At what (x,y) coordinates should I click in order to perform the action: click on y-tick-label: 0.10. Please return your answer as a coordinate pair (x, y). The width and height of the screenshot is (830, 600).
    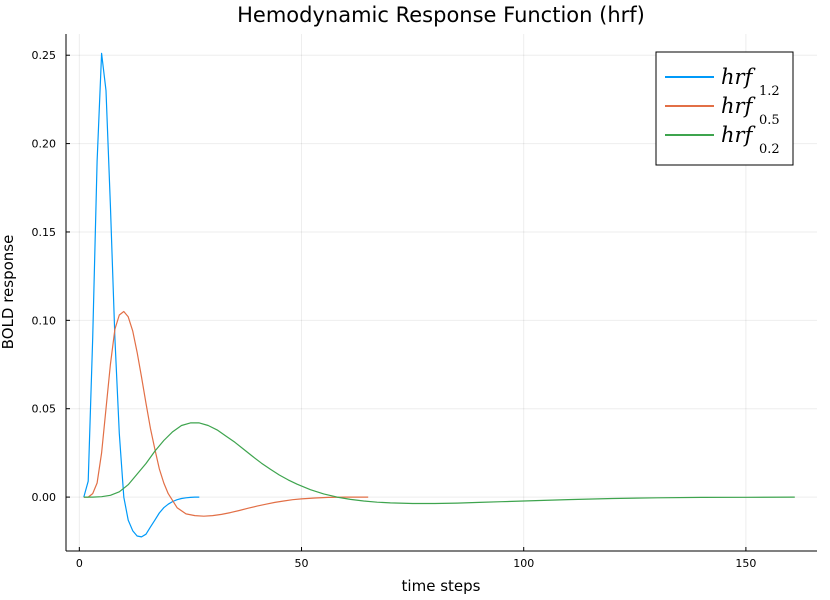
    Looking at the image, I should click on (44, 320).